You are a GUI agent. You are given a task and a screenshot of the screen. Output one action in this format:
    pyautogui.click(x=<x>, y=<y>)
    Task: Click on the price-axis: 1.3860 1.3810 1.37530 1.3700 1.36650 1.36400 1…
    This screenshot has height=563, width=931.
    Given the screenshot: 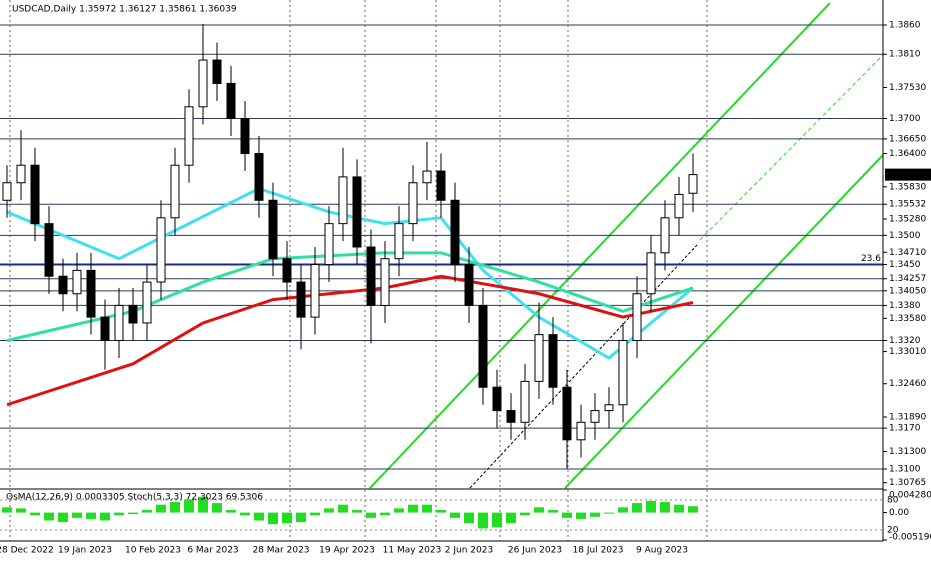 What is the action you would take?
    pyautogui.click(x=907, y=254)
    